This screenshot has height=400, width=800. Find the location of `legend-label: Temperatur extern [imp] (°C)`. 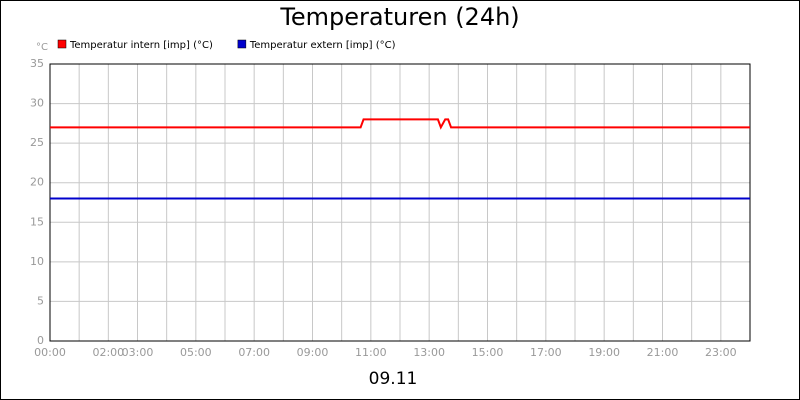

legend-label: Temperatur extern [imp] (°C) is located at coordinates (322, 45).